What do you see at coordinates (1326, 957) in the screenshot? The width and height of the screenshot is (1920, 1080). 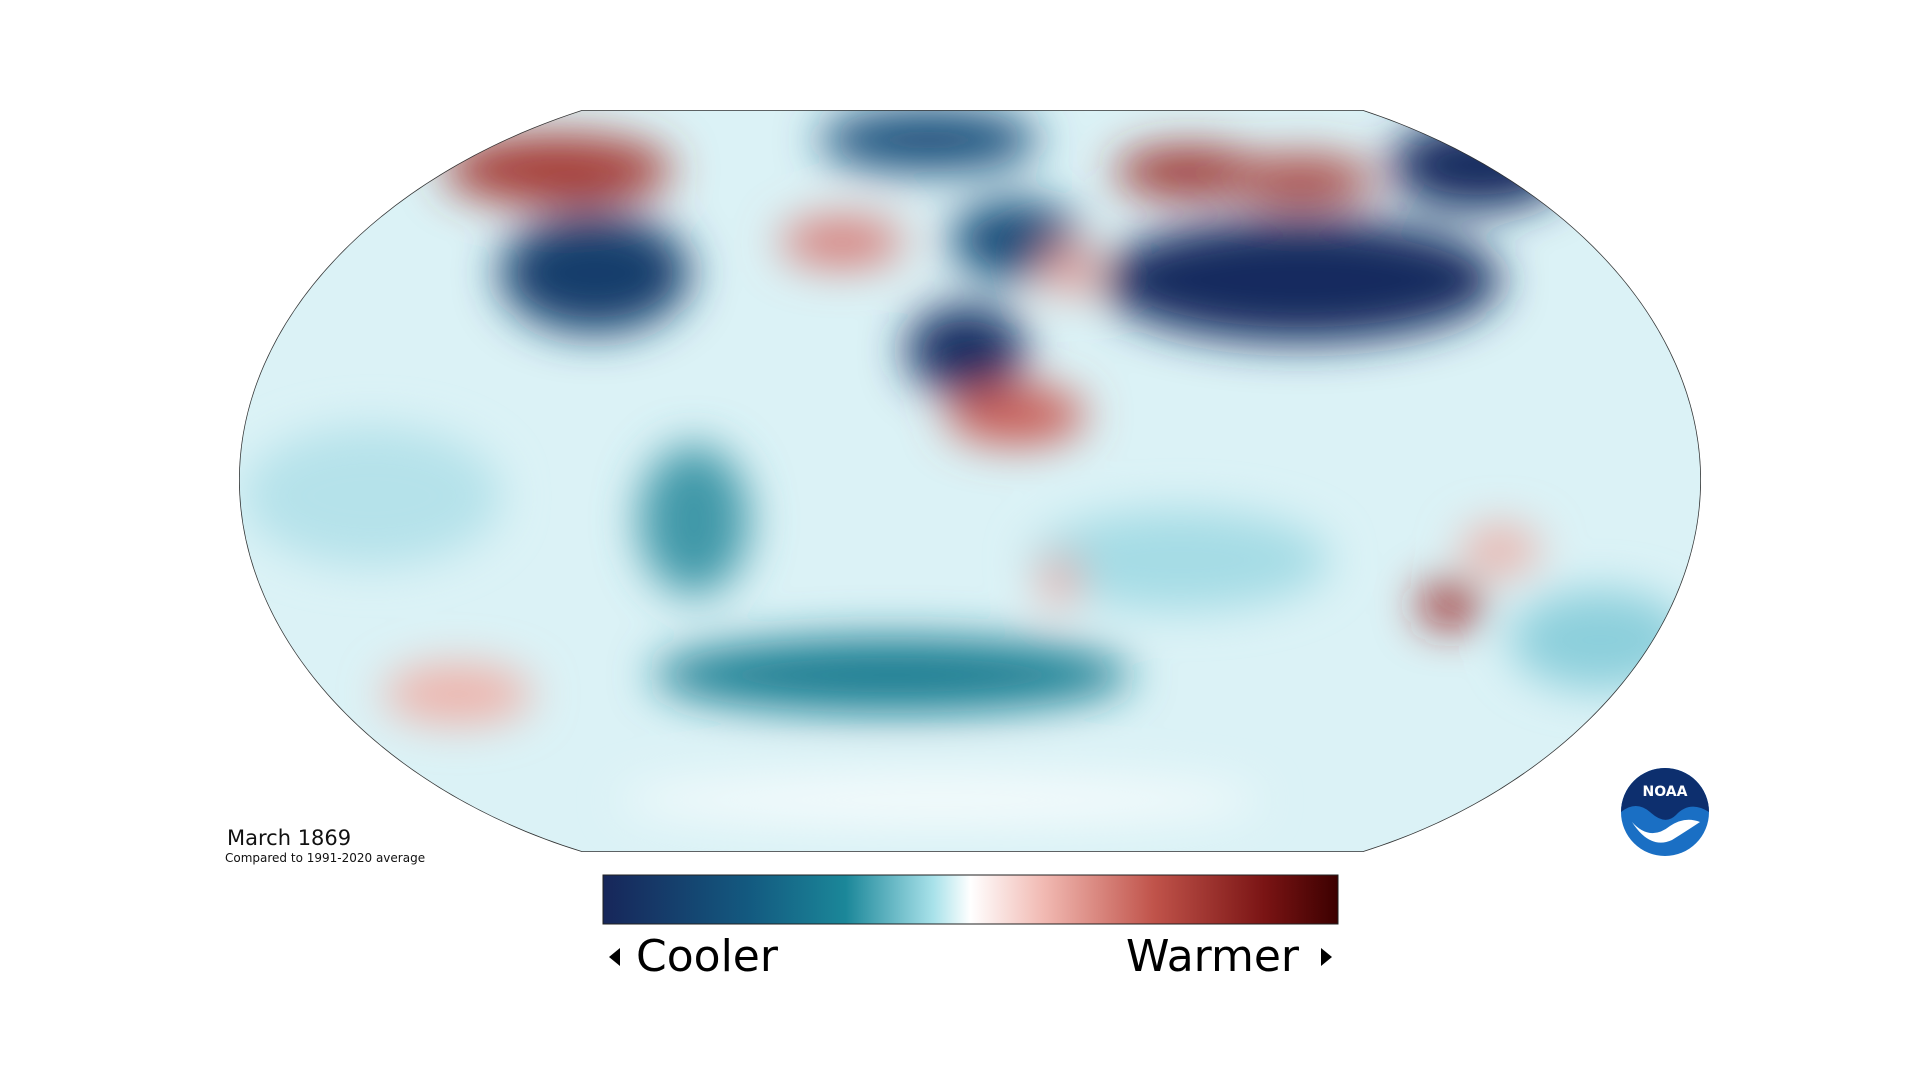 I see `arrow-right` at bounding box center [1326, 957].